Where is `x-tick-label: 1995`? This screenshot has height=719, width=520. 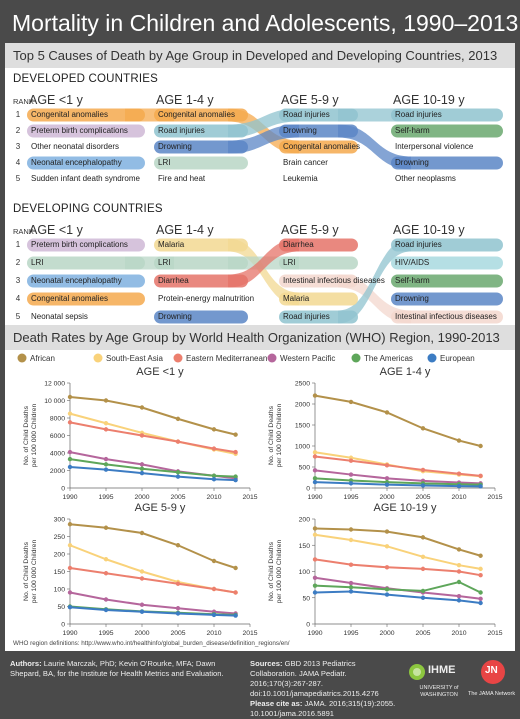
x-tick-label: 1995 is located at coordinates (105, 633).